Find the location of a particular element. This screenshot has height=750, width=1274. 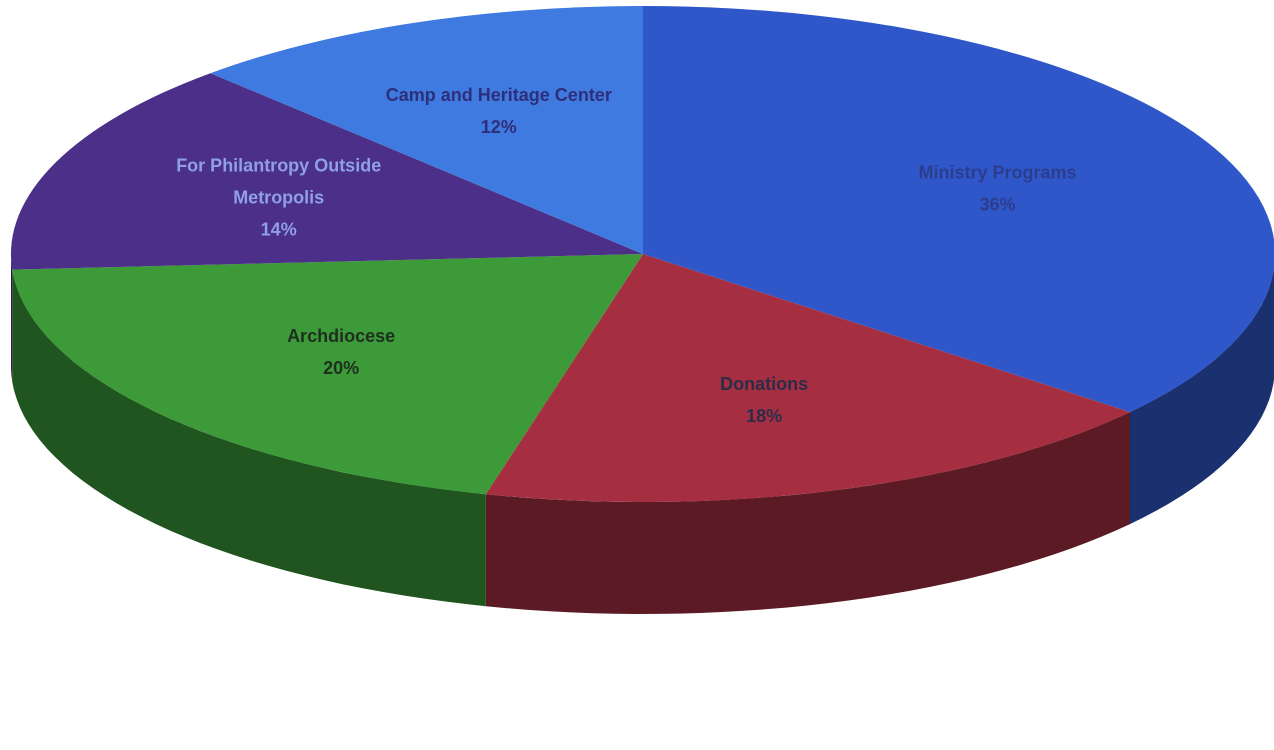

slice-for-philantropy-outside-metropolis is located at coordinates (326, 171).